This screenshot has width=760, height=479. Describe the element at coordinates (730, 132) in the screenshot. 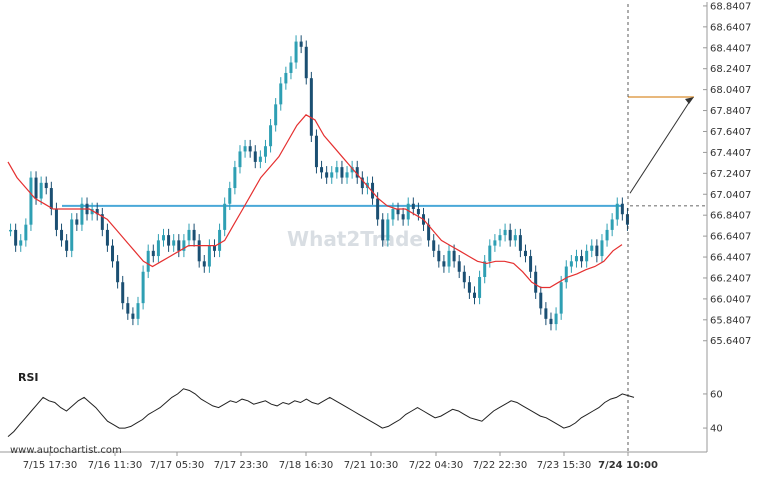

I see `y-tick-label: 67.6407` at that location.